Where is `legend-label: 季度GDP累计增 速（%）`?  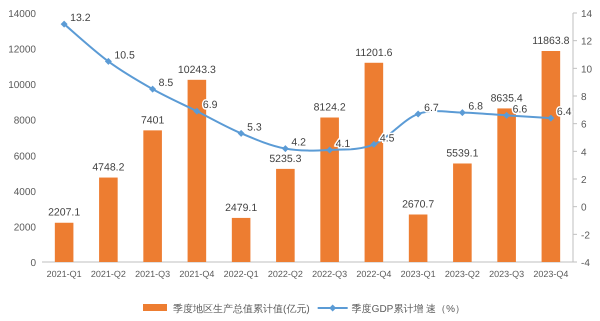 legend-label: 季度GDP累计增 速（%） is located at coordinates (409, 309).